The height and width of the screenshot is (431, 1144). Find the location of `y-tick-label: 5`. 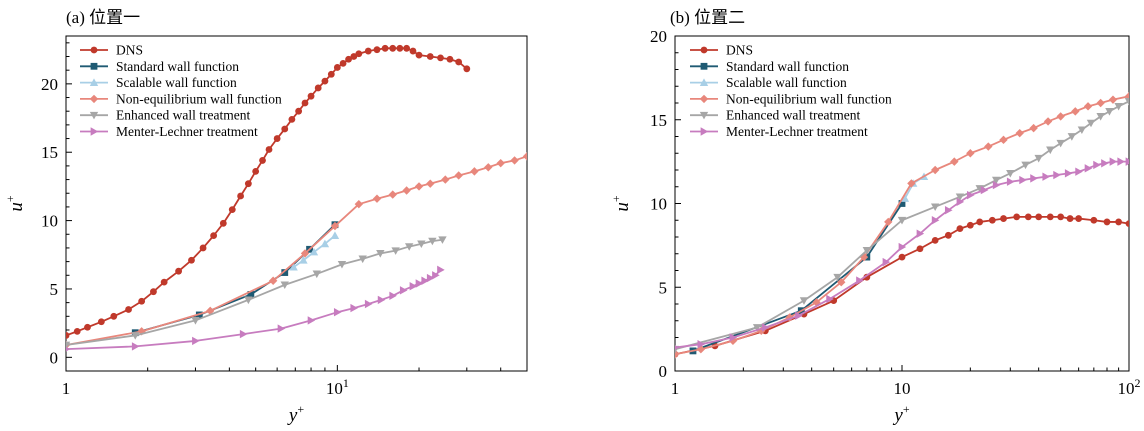

y-tick-label: 5 is located at coordinates (663, 287).